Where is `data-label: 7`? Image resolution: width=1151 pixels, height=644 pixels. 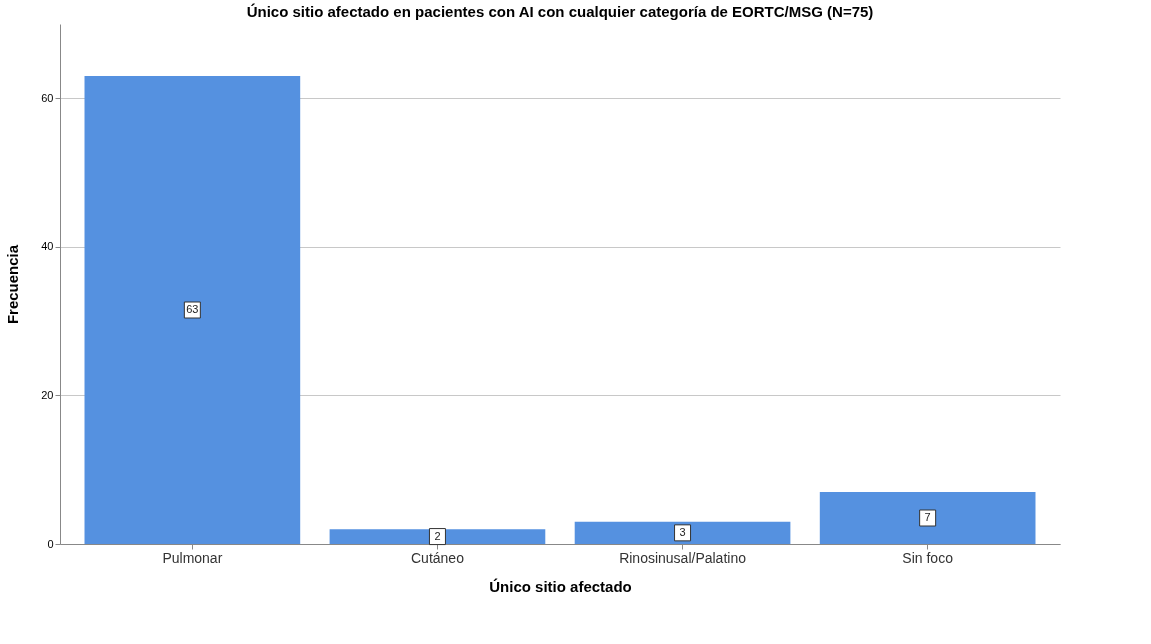 data-label: 7 is located at coordinates (927, 517).